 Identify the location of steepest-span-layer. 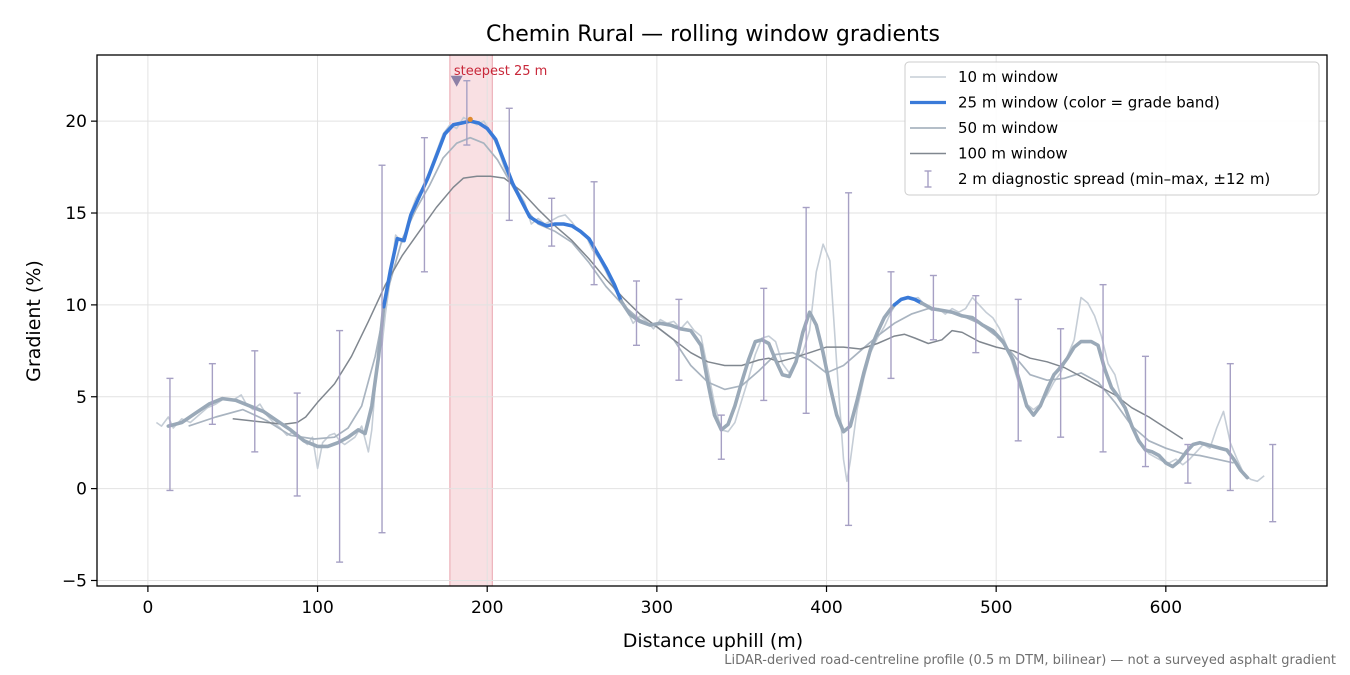
(471, 320).